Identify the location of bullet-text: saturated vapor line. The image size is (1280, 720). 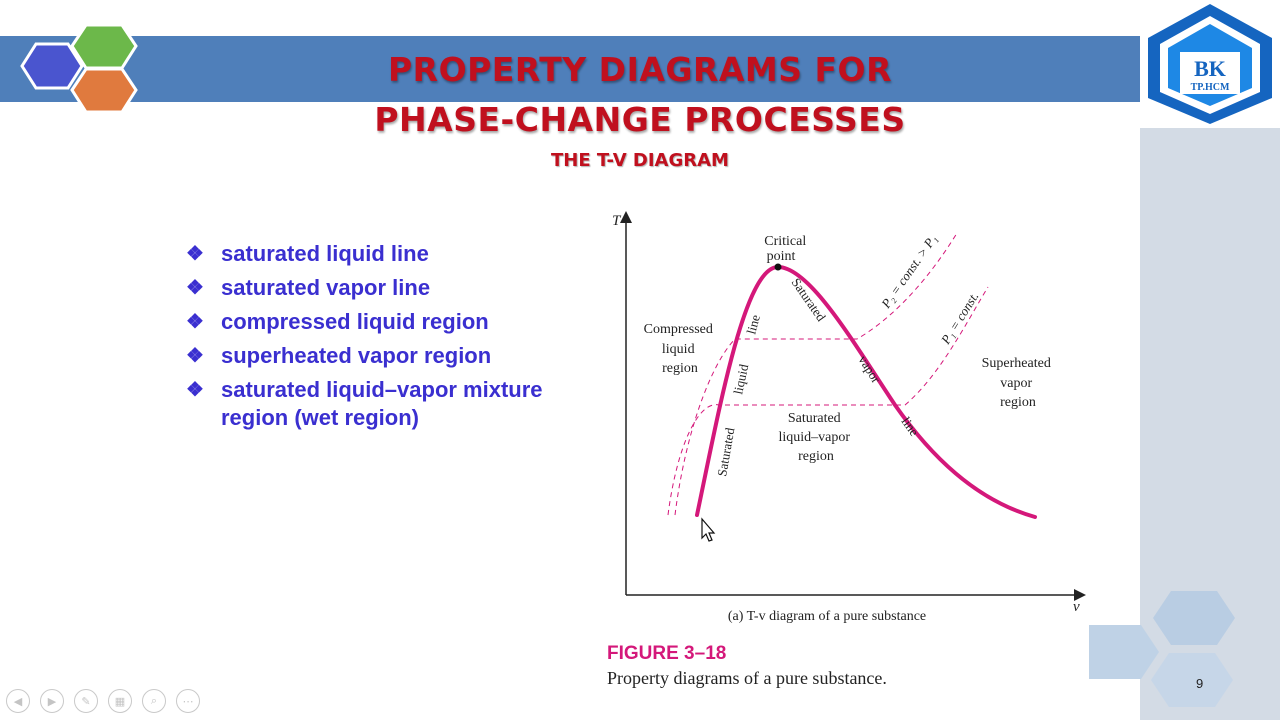
(326, 287).